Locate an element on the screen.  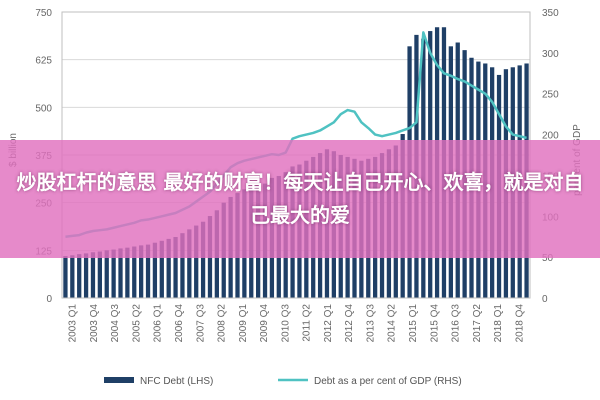
overlay-text: 炒股杠杆的意思 最好的财富！每天让自己开心、欢喜，就是对自己最大的爱 is located at coordinates (300, 198).